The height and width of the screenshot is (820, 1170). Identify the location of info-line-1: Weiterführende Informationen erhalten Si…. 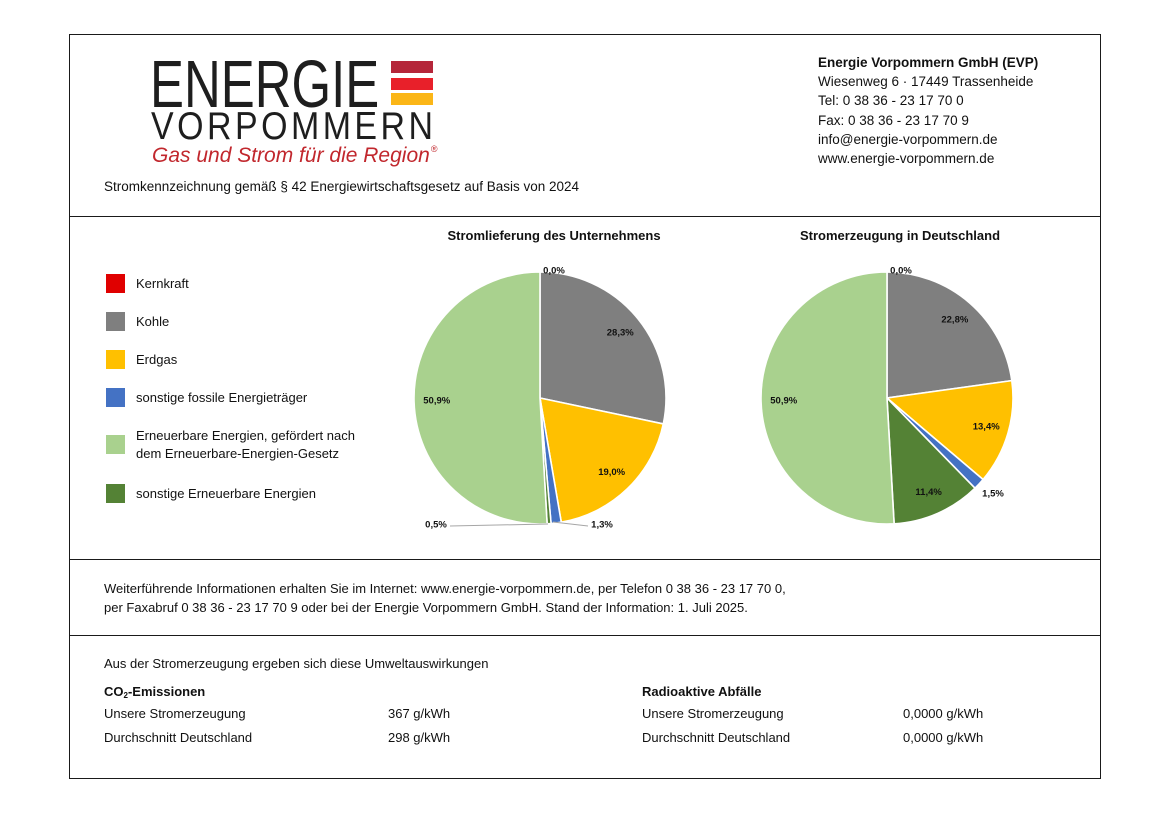
(445, 588).